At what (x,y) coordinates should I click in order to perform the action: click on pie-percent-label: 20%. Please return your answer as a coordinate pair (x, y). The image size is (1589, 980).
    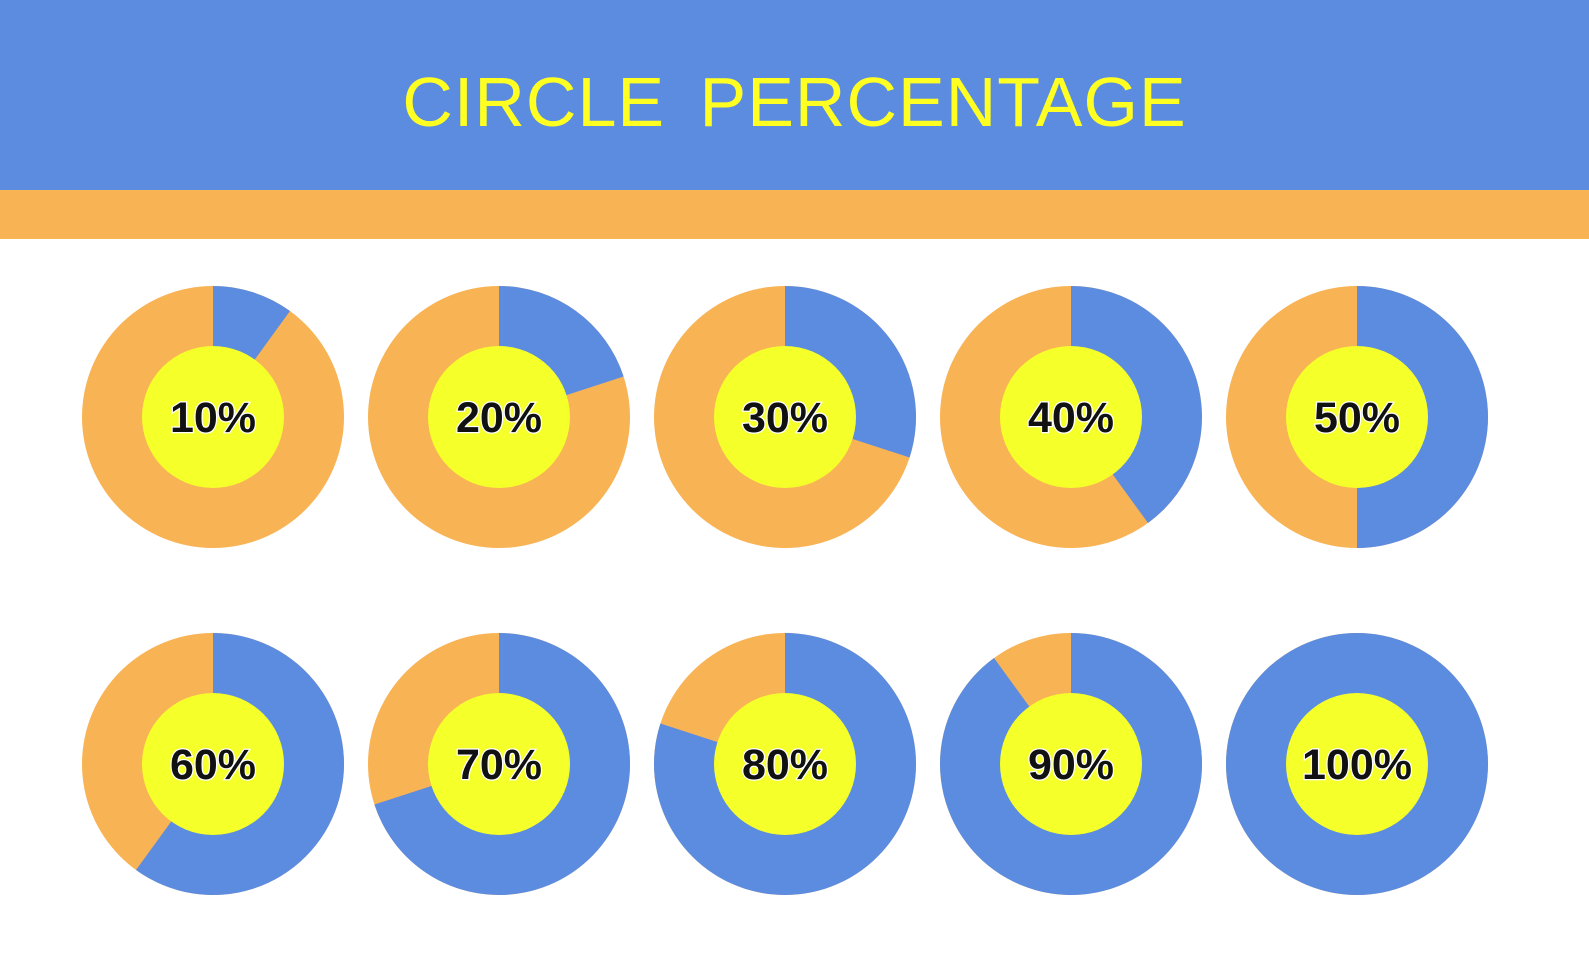
    Looking at the image, I should click on (499, 418).